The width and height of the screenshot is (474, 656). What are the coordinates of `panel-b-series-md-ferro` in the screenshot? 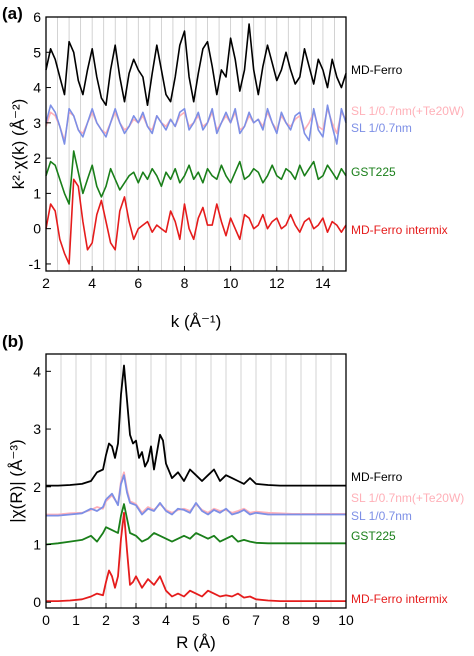 It's located at (196, 425).